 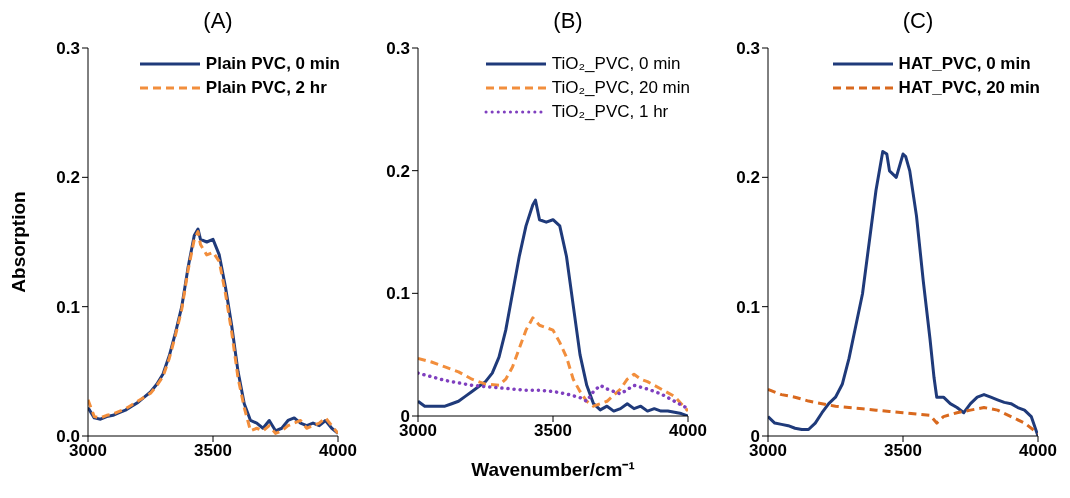 I want to click on legend-label: TiO₂_PVC, 1 hr, so click(x=610, y=112).